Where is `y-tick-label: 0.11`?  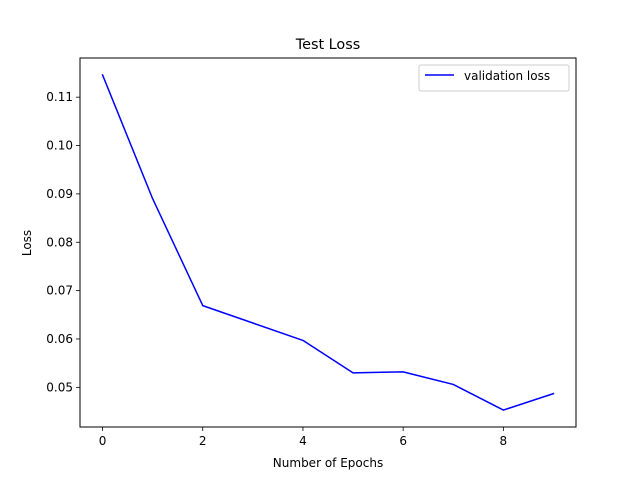
y-tick-label: 0.11 is located at coordinates (59, 97).